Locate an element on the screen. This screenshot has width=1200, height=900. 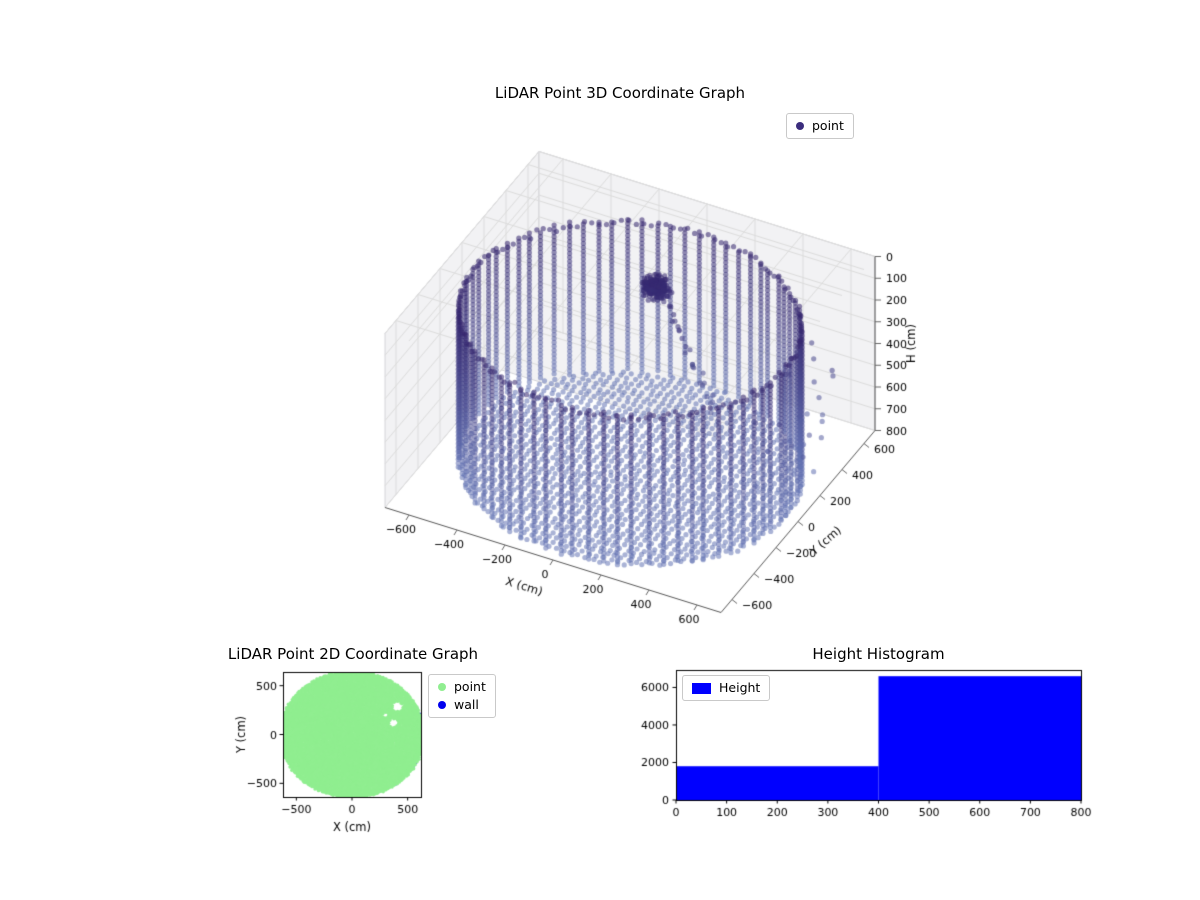
plot3d-title: LiDAR Point 3D Coordinate Graph is located at coordinates (620, 93).